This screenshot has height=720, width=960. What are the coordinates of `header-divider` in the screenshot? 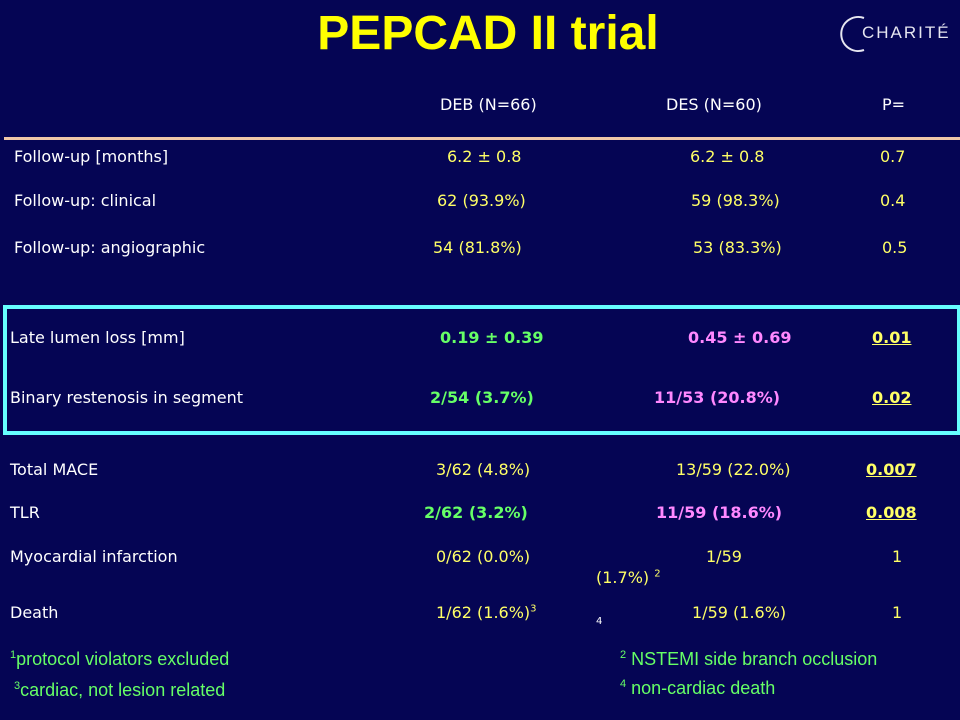 It's located at (482, 138).